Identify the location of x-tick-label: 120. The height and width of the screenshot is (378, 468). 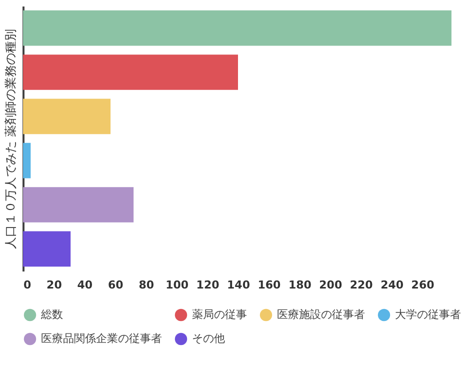
(208, 285).